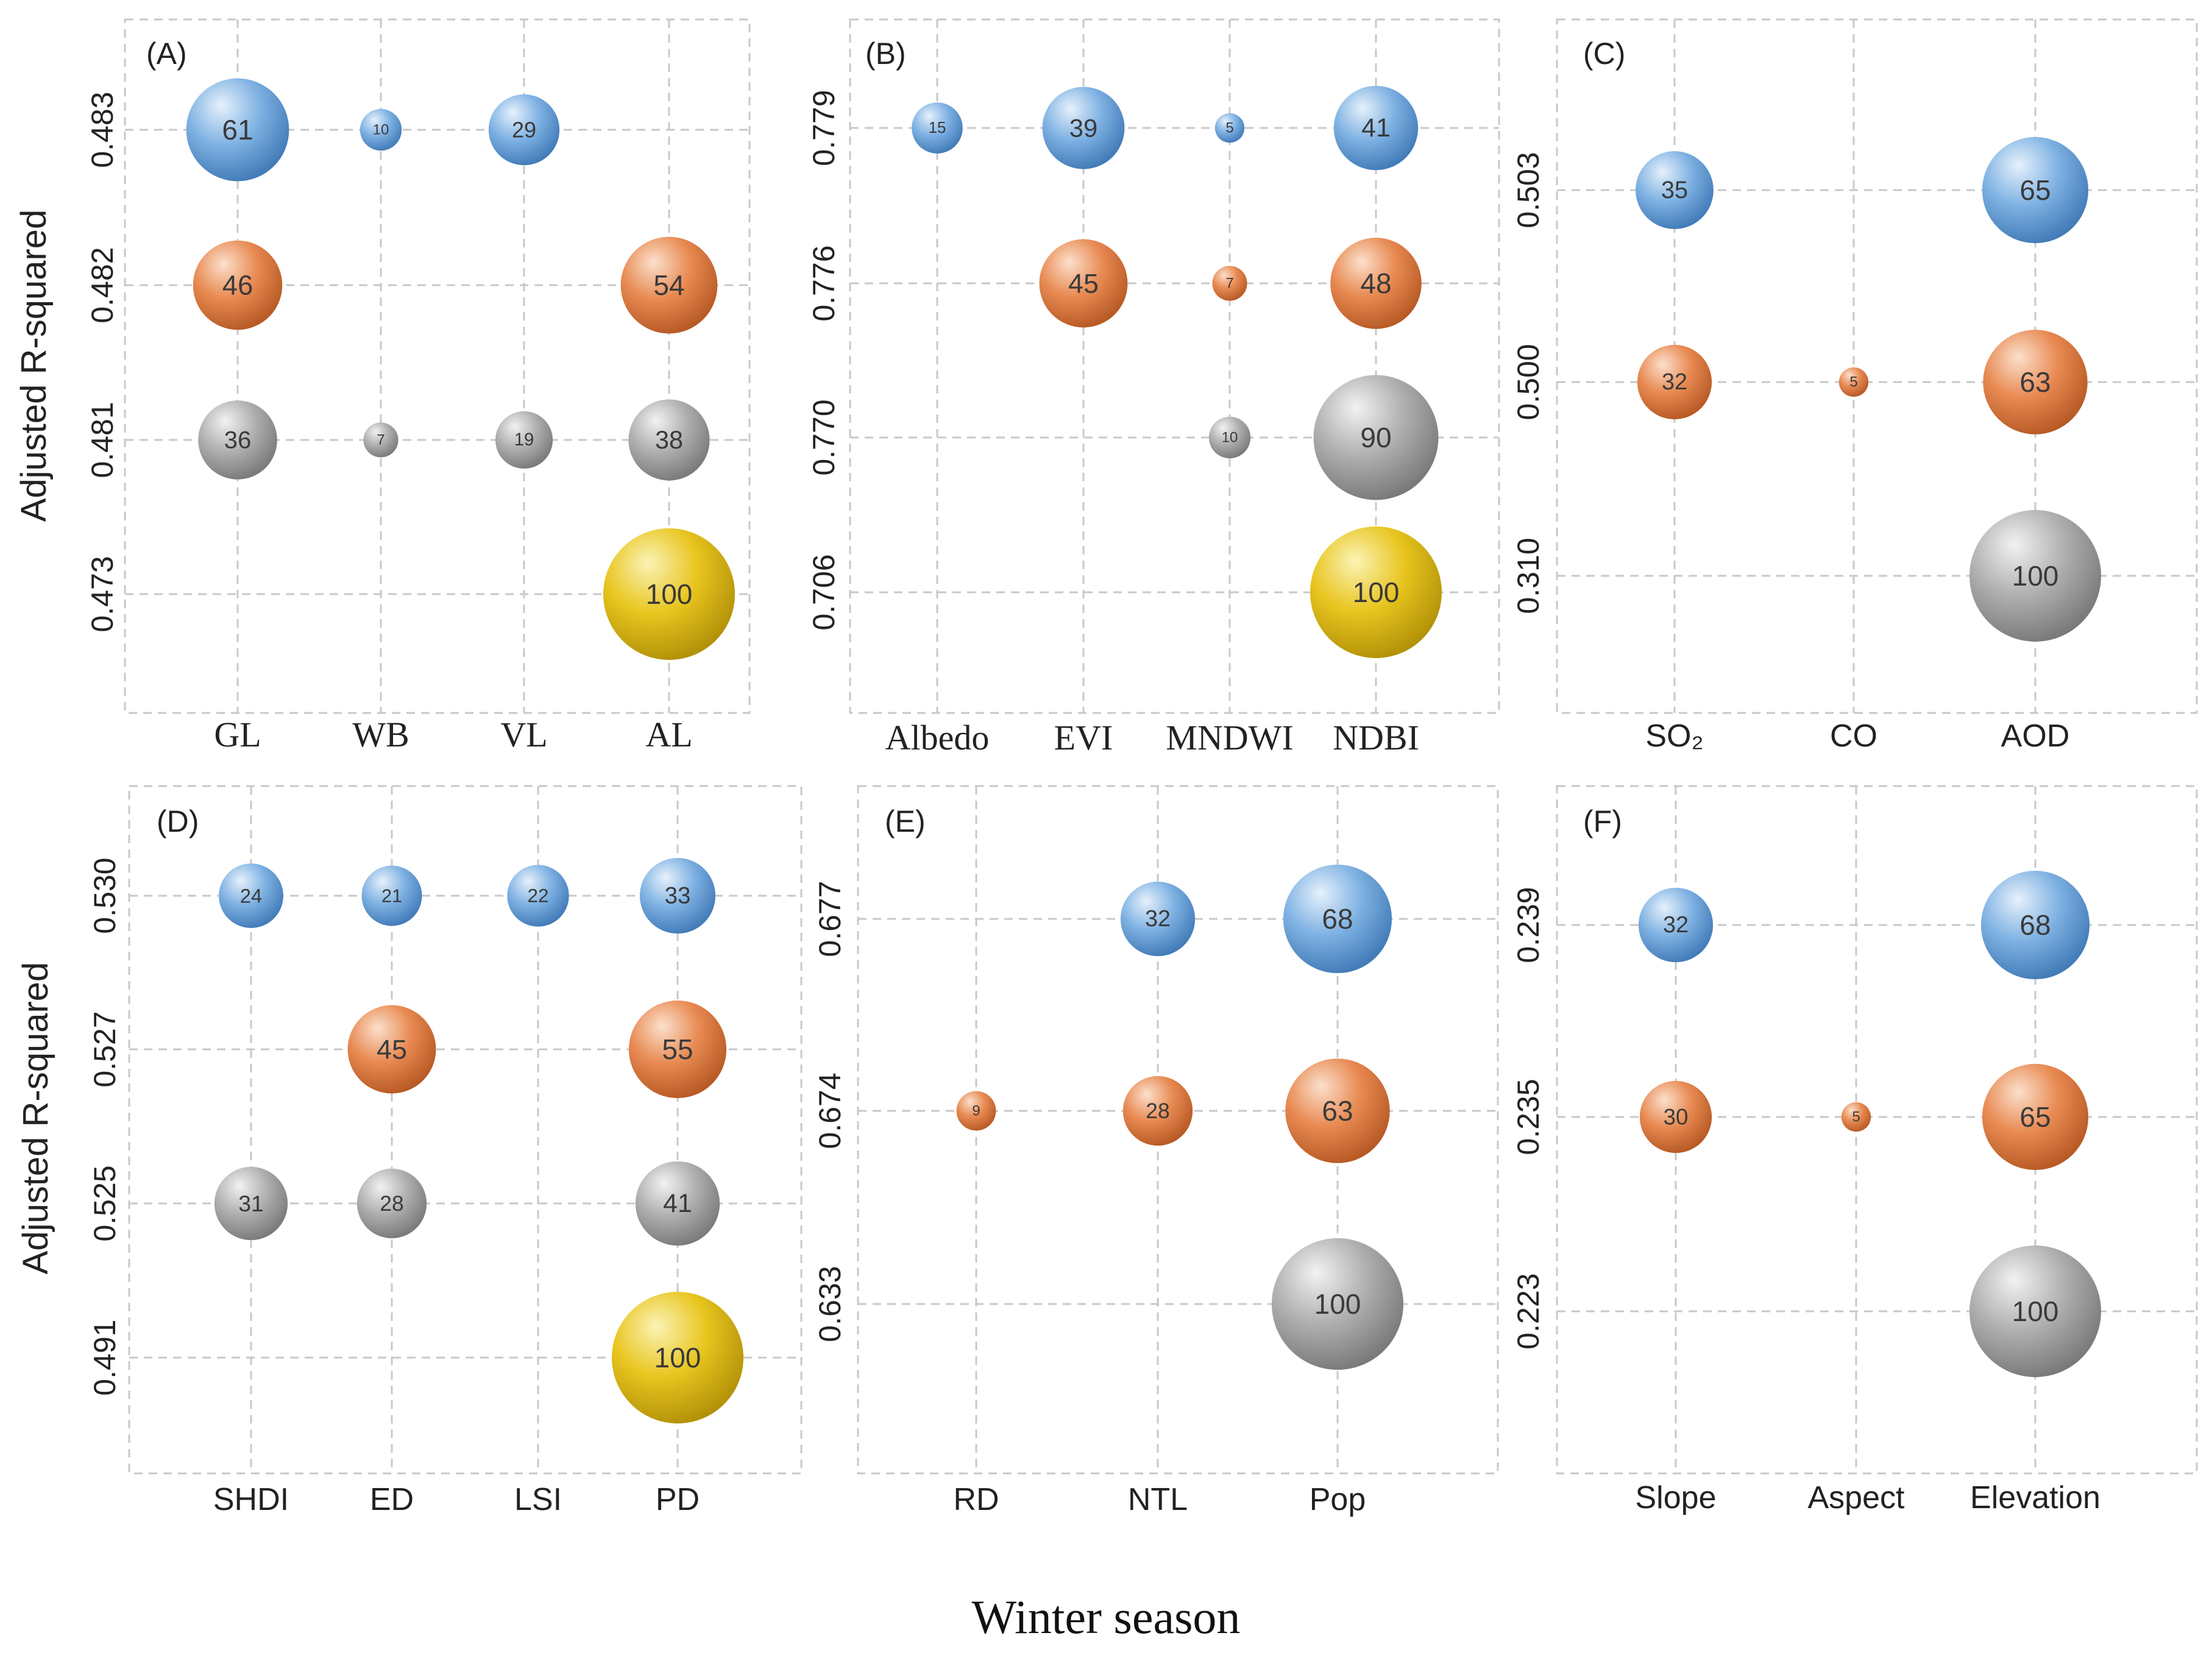 Image resolution: width=2212 pixels, height=1655 pixels. What do you see at coordinates (678, 1499) in the screenshot?
I see `x-tick-label: PD` at bounding box center [678, 1499].